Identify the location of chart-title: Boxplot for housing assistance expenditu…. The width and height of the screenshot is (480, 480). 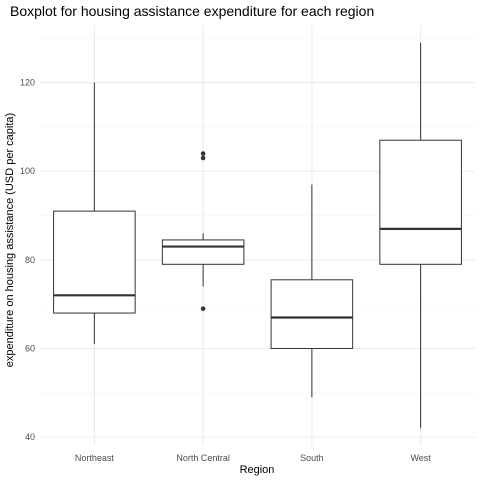
(192, 11).